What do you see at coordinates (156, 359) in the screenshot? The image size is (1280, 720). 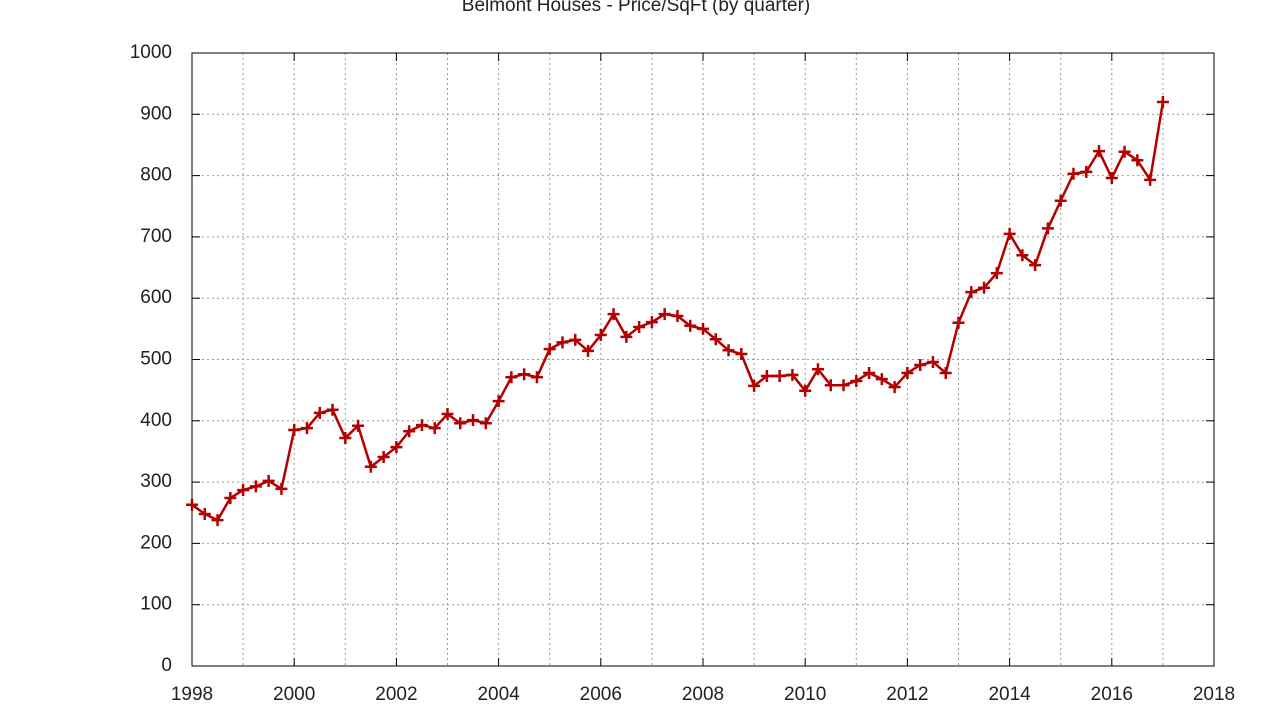 I see `y-tick-label: 500` at bounding box center [156, 359].